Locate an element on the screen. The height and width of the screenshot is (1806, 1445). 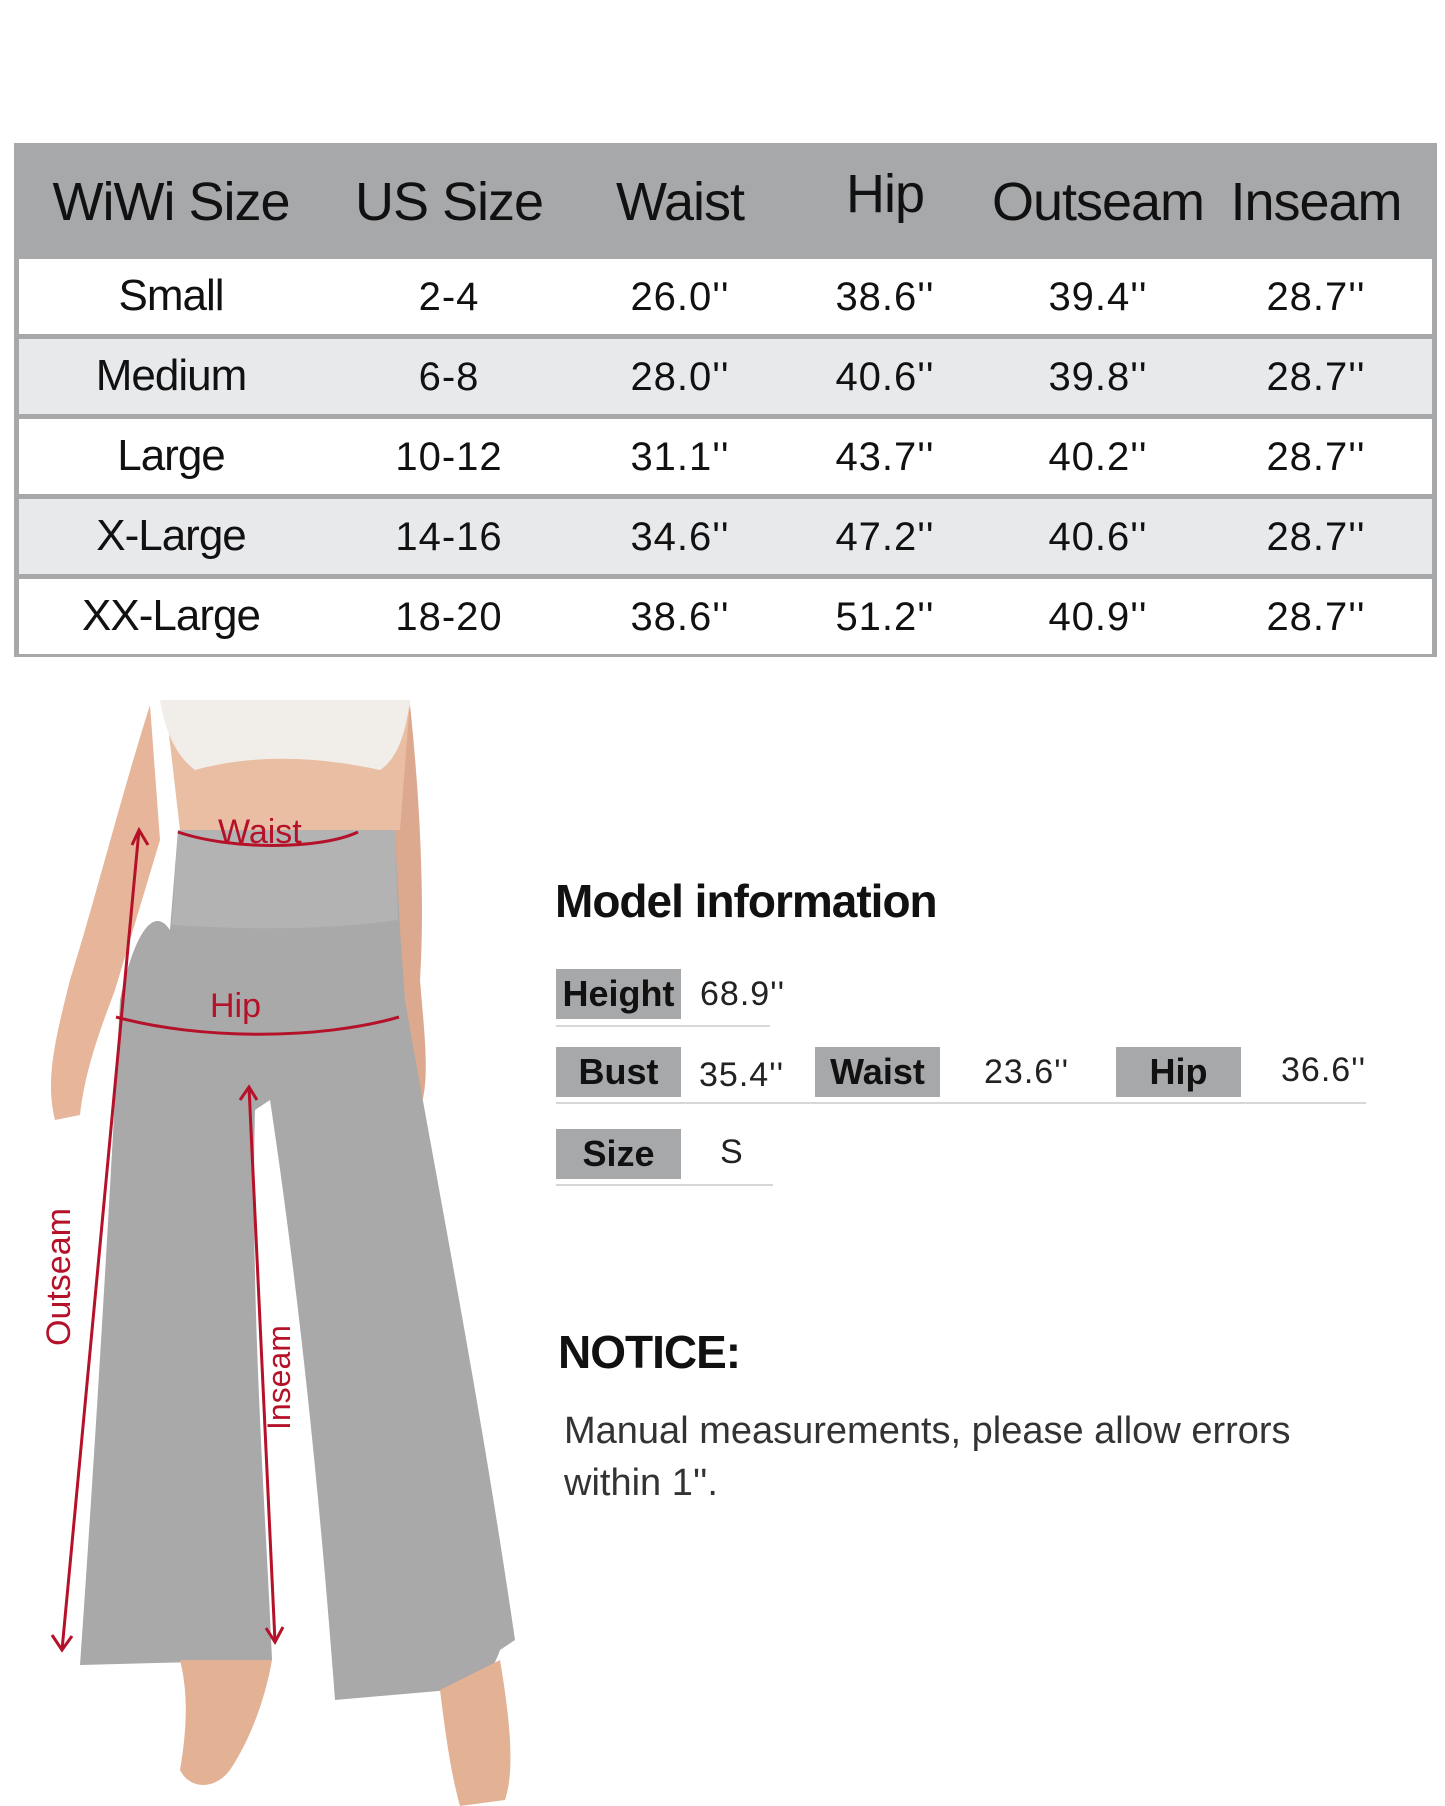
top is located at coordinates (285, 735).